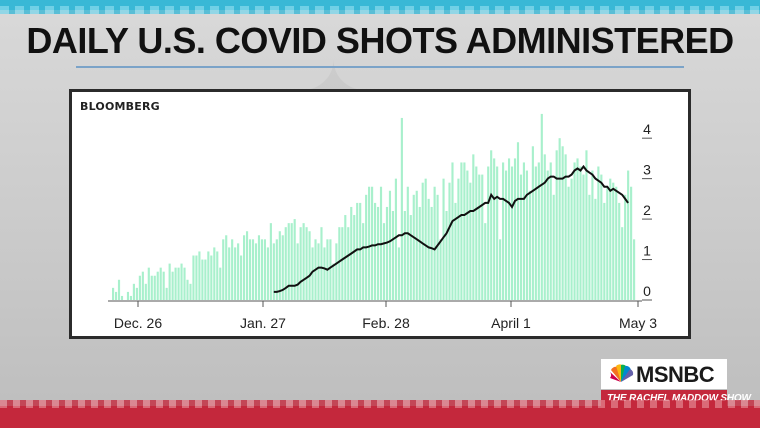 The image size is (760, 428). What do you see at coordinates (451, 228) in the screenshot?
I see `moving-average-line` at bounding box center [451, 228].